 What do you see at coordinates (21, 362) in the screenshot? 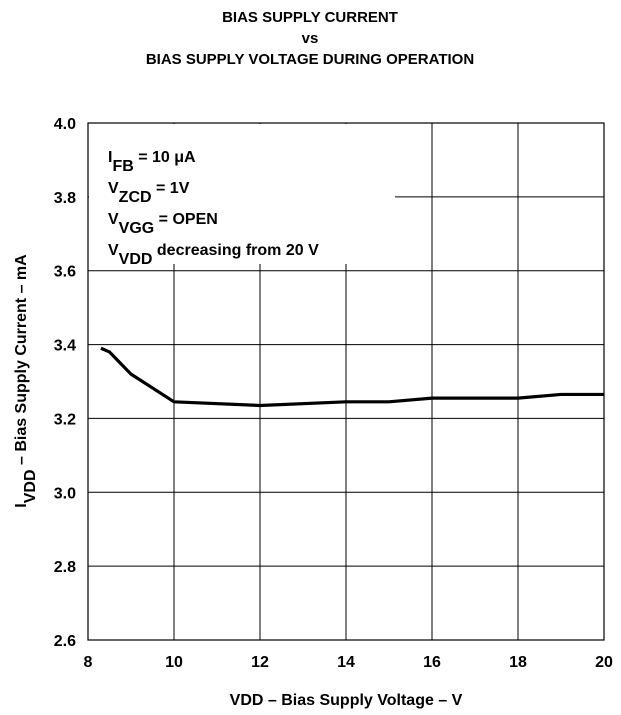
I see `text-part: – Bias Supply Current – mA` at bounding box center [21, 362].